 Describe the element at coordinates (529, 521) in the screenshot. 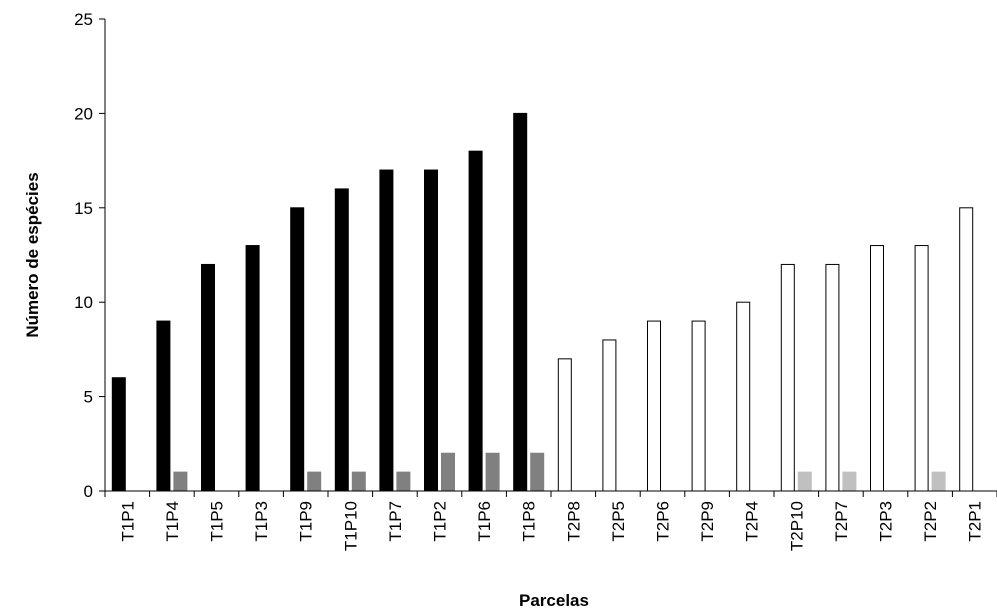

I see `x-tick-label: T1P8` at that location.